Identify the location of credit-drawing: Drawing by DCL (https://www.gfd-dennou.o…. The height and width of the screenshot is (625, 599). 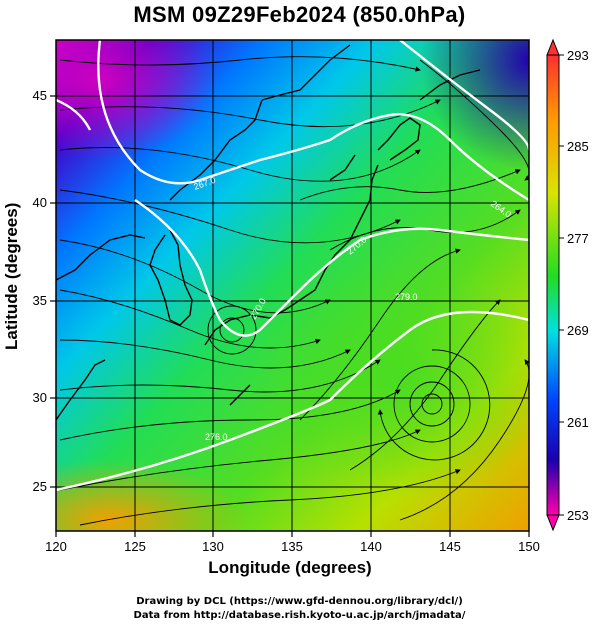
(299, 601).